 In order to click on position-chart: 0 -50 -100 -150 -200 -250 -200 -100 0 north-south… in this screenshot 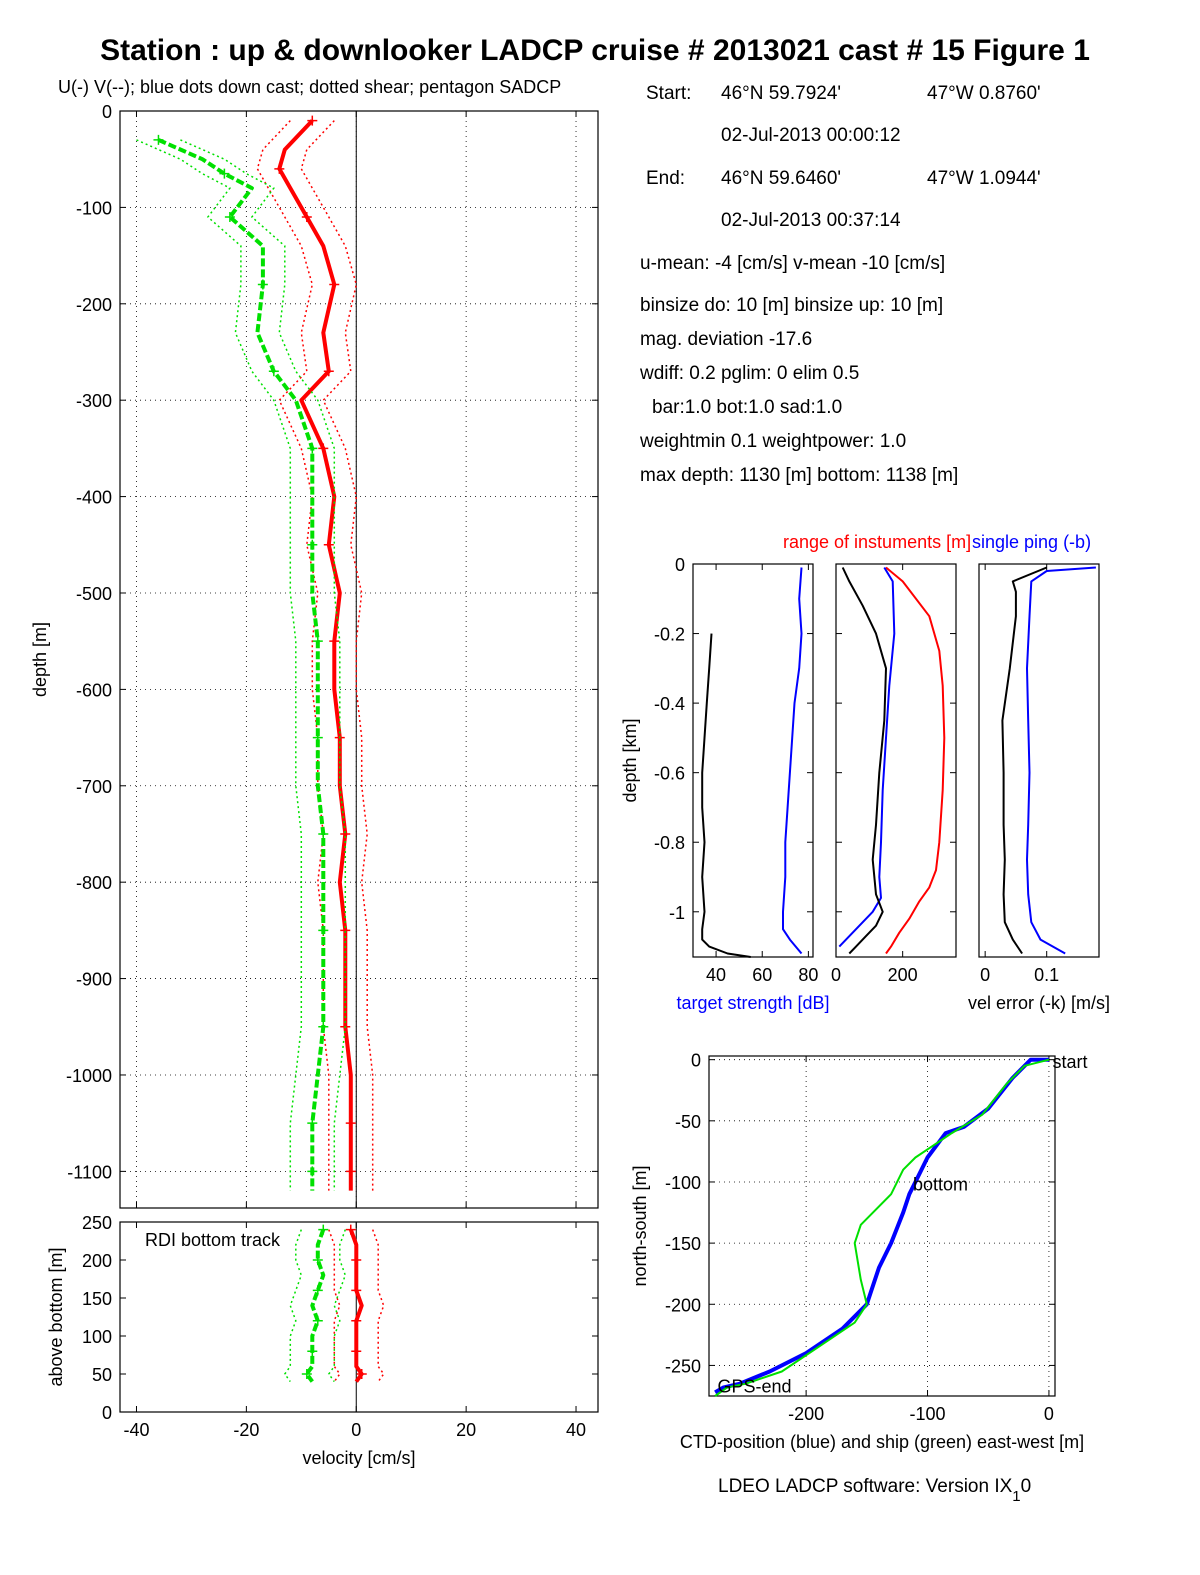, I will do `click(859, 1251)`.